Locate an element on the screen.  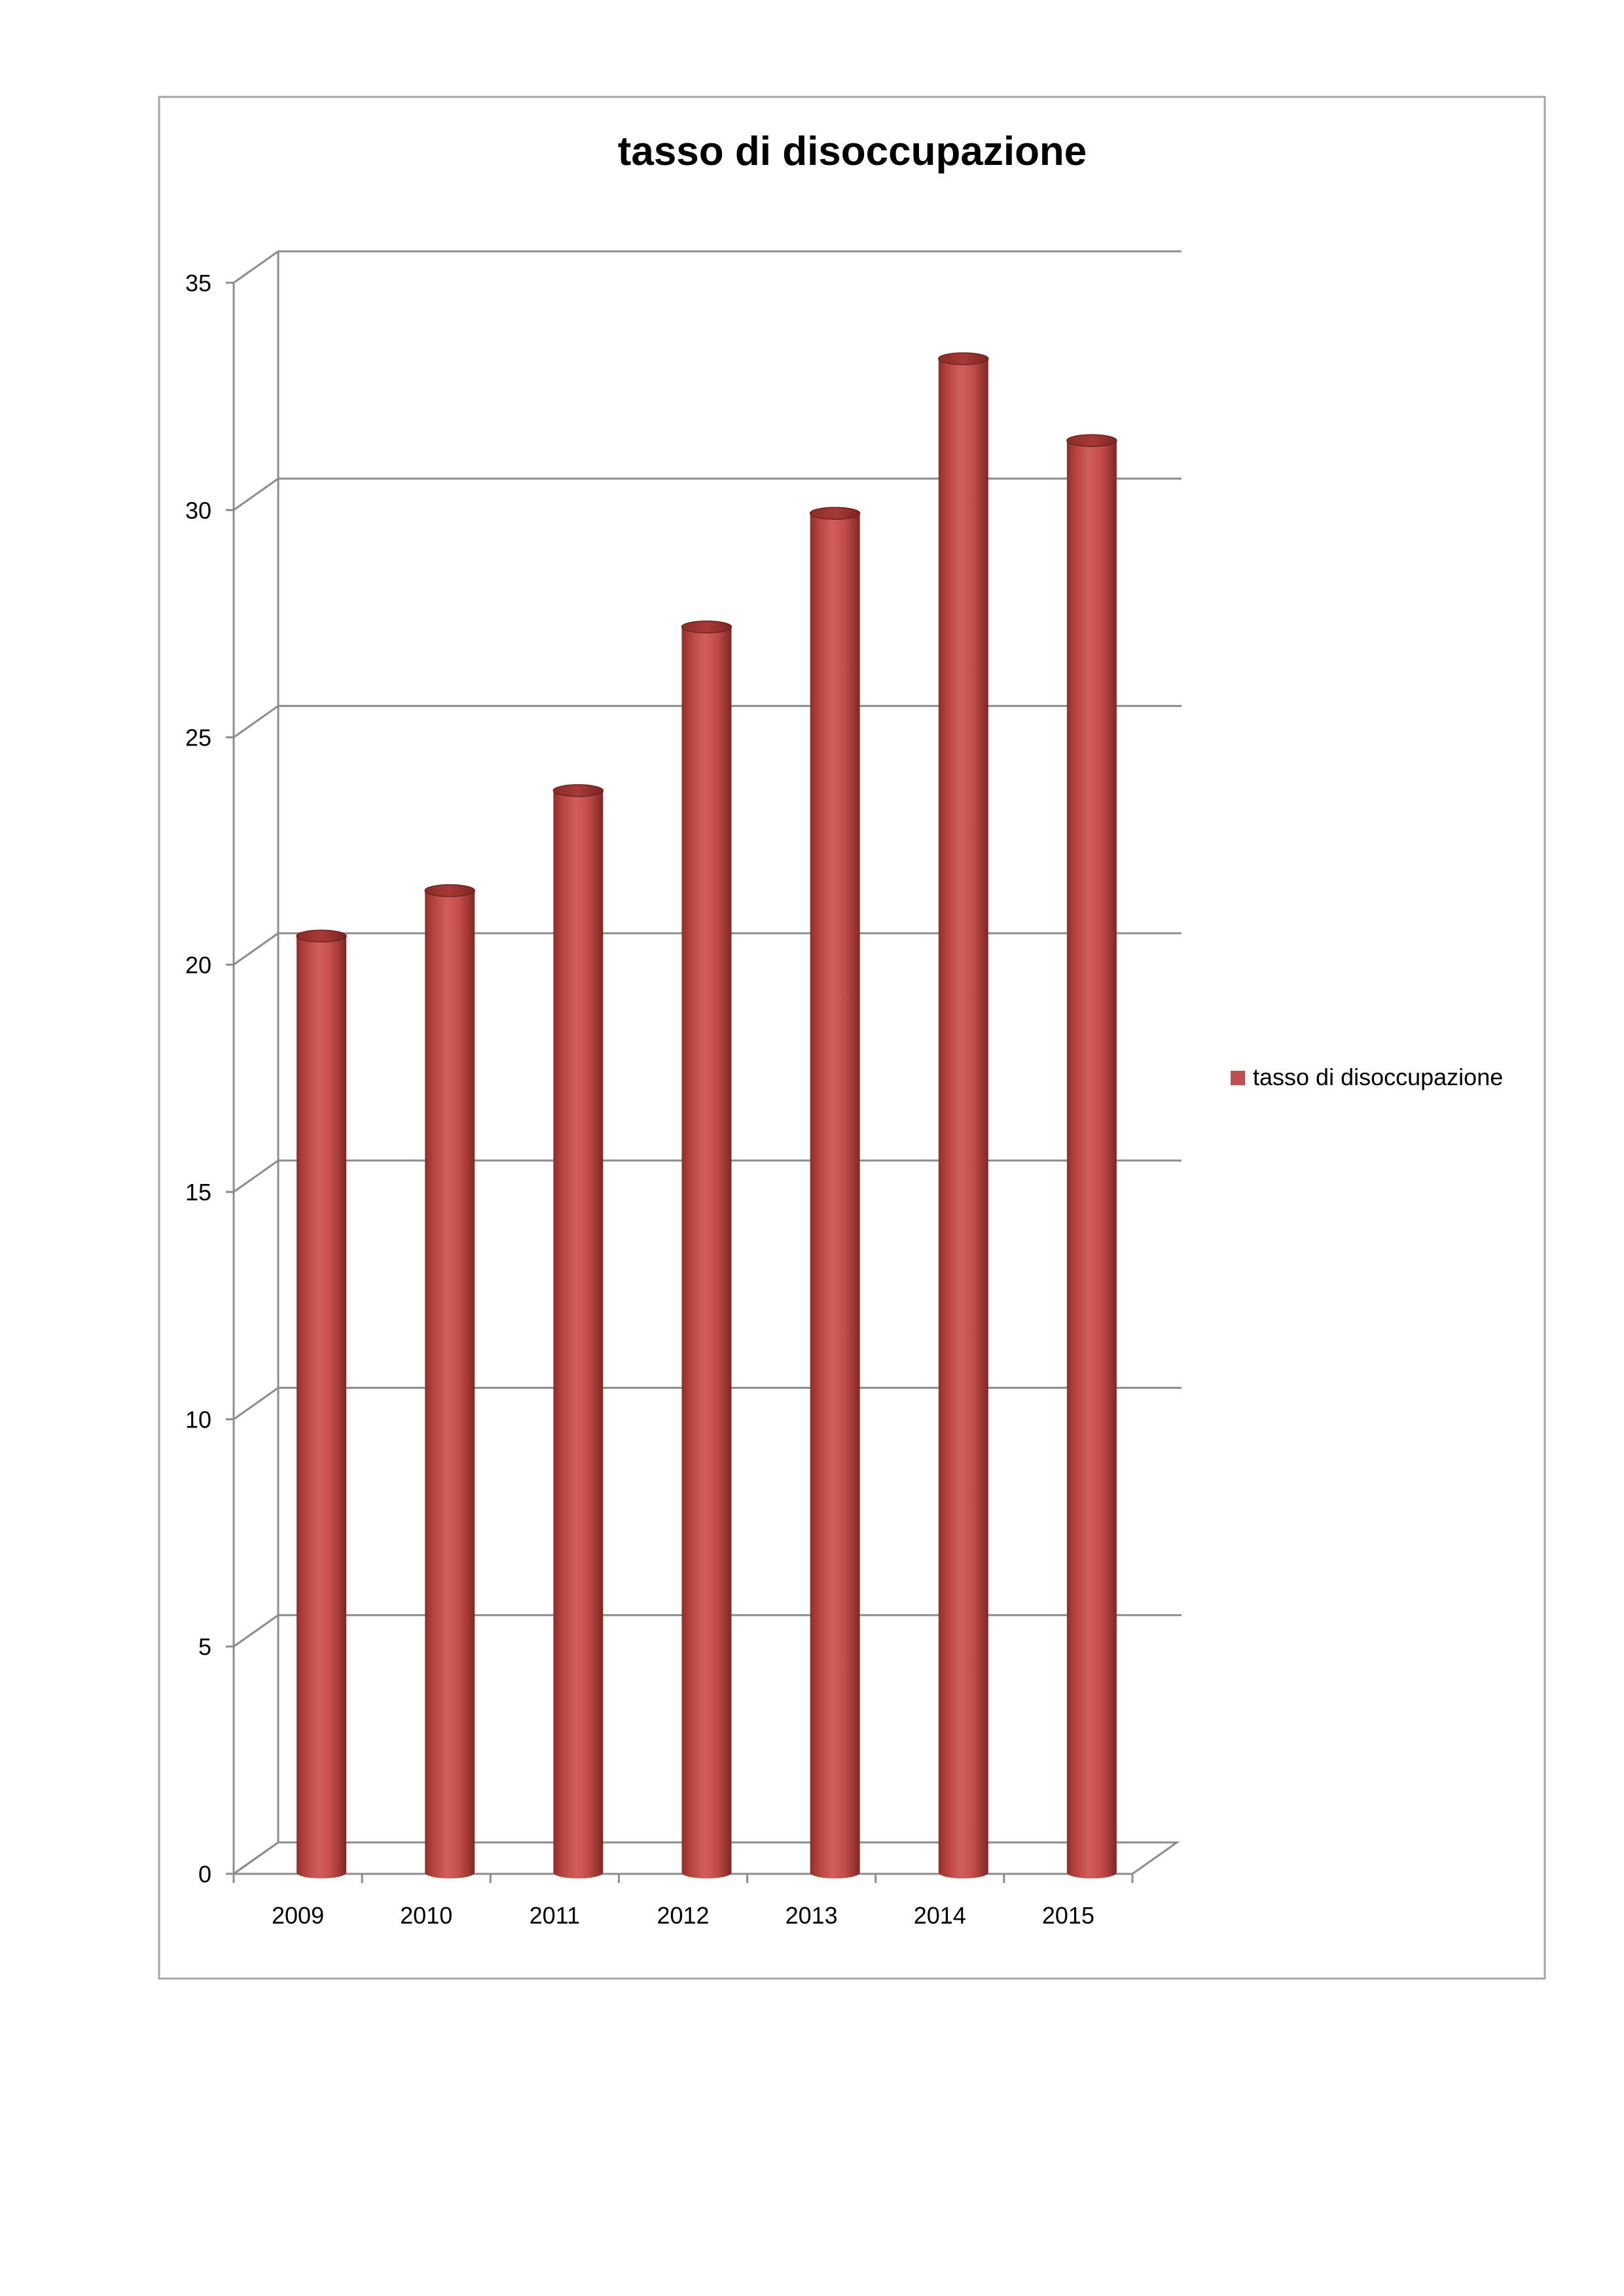
legend: tasso di disoccupazione is located at coordinates (1367, 1077).